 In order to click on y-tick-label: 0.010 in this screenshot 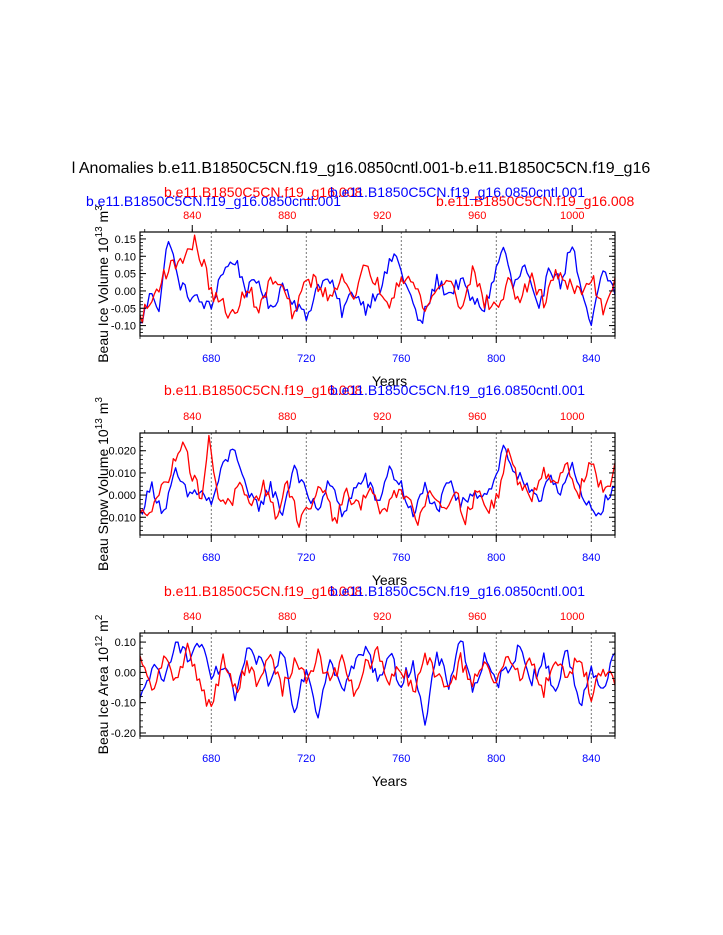, I will do `click(122, 474)`.